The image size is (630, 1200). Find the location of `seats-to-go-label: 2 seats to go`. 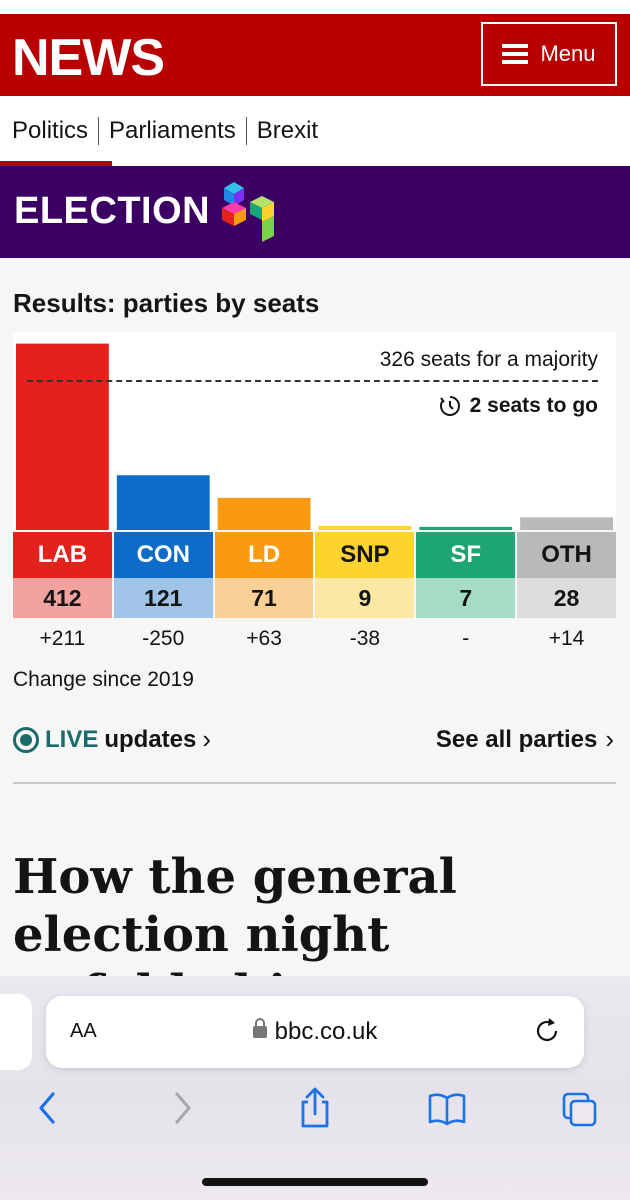

seats-to-go-label: 2 seats to go is located at coordinates (533, 405).